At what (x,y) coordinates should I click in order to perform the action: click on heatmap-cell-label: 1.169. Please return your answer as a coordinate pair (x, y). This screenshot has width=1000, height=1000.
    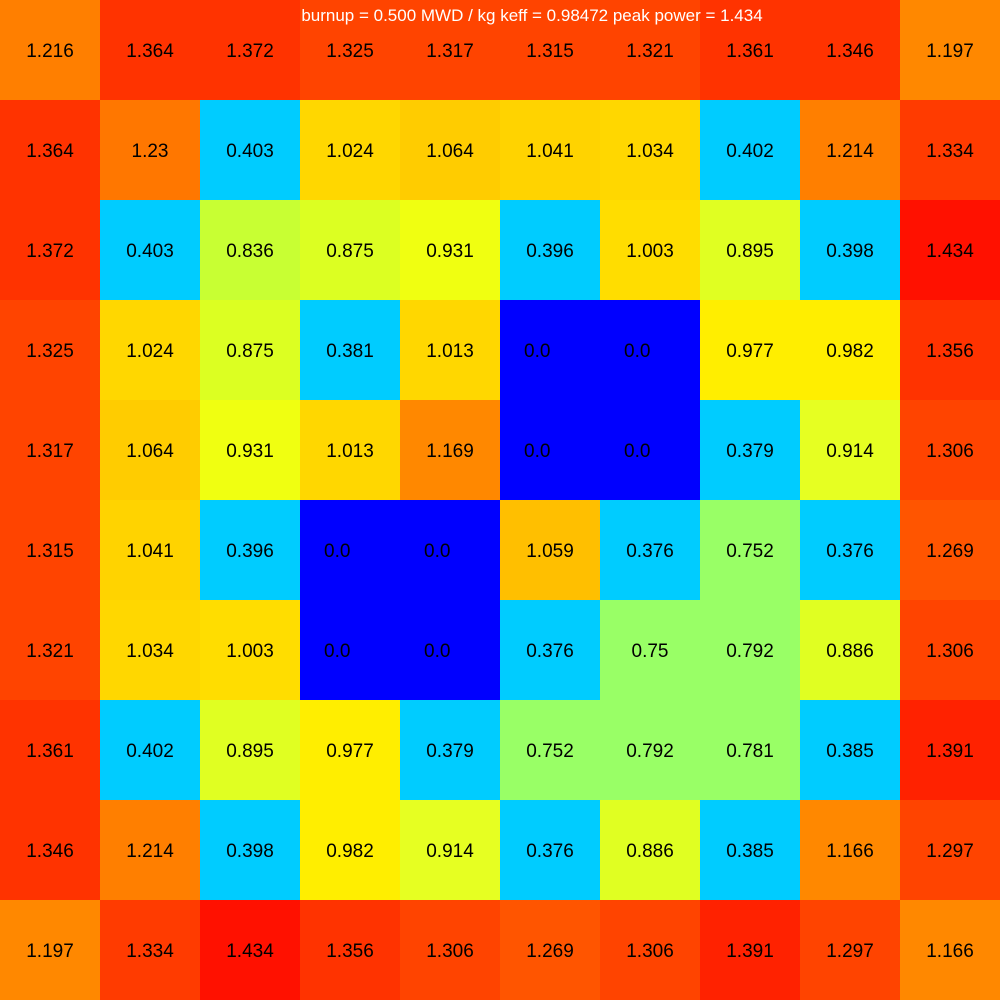
    Looking at the image, I should click on (450, 451).